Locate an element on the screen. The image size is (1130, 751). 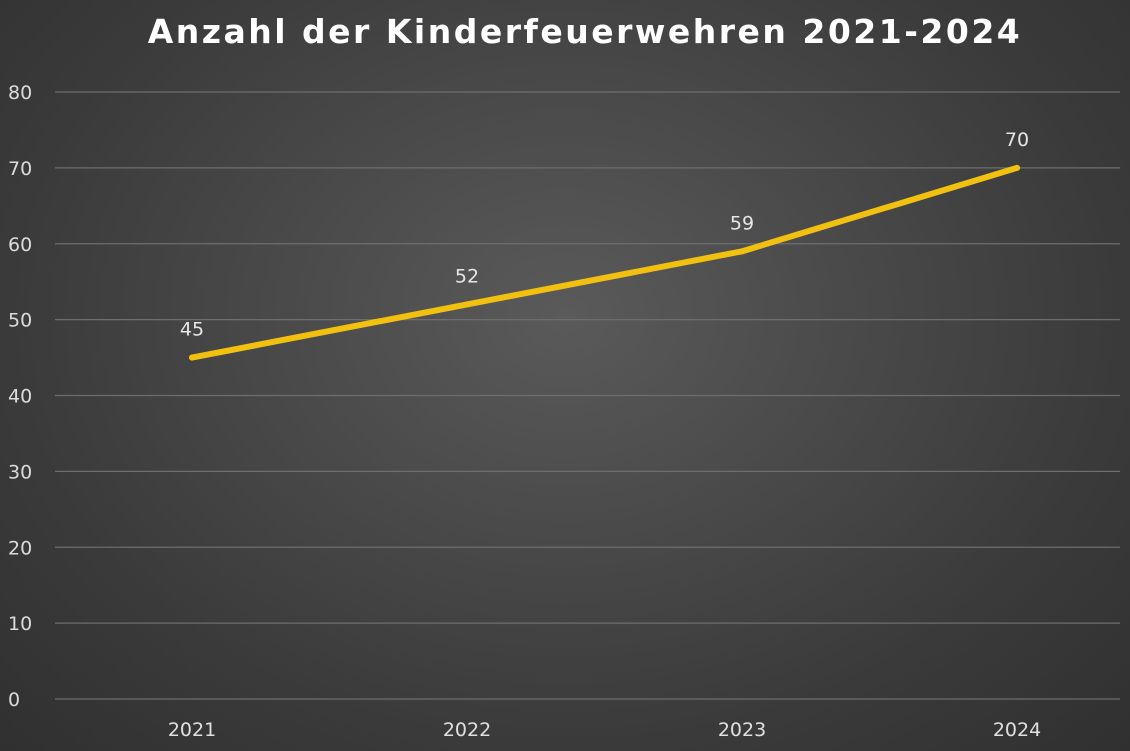
chart-title: Anzahl der Kinderfeuerwehren 2021-2024 is located at coordinates (585, 31).